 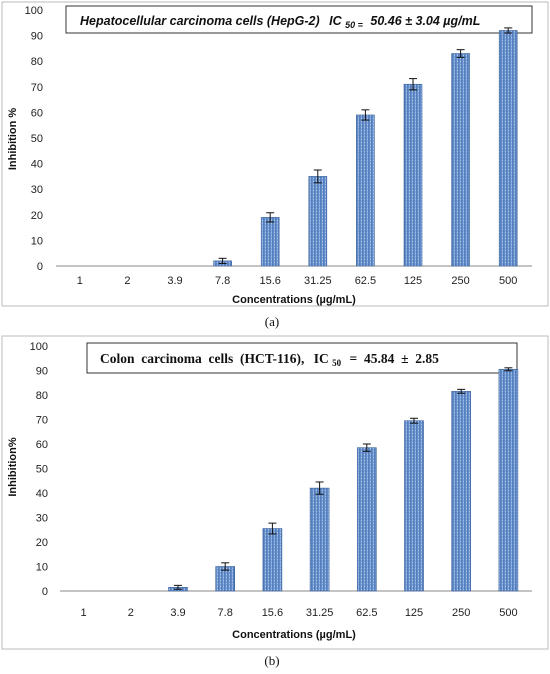 I want to click on chart-a-ylabel: Inhibition %, so click(x=13, y=139).